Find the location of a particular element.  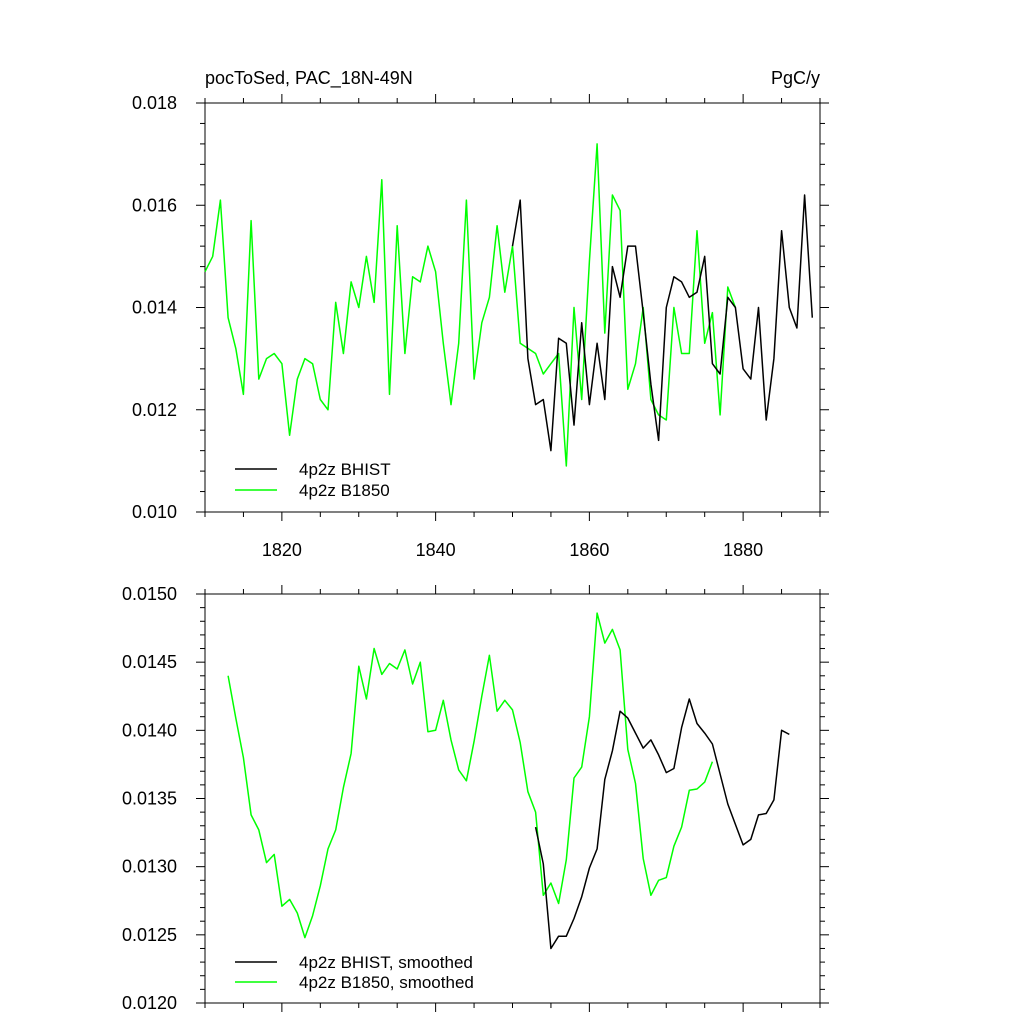

y-tick-label: 0.0125 is located at coordinates (149, 935).